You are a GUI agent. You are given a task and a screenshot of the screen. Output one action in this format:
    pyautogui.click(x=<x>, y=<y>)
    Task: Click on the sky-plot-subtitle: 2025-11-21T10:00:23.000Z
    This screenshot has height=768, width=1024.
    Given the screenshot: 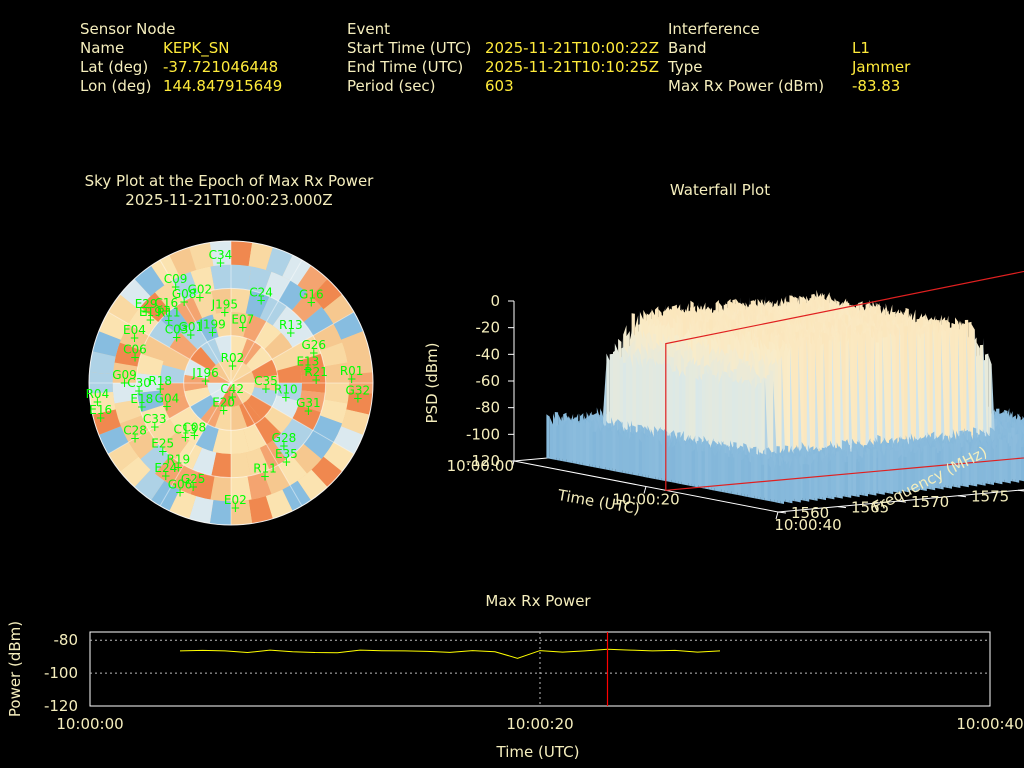 What is the action you would take?
    pyautogui.click(x=228, y=200)
    